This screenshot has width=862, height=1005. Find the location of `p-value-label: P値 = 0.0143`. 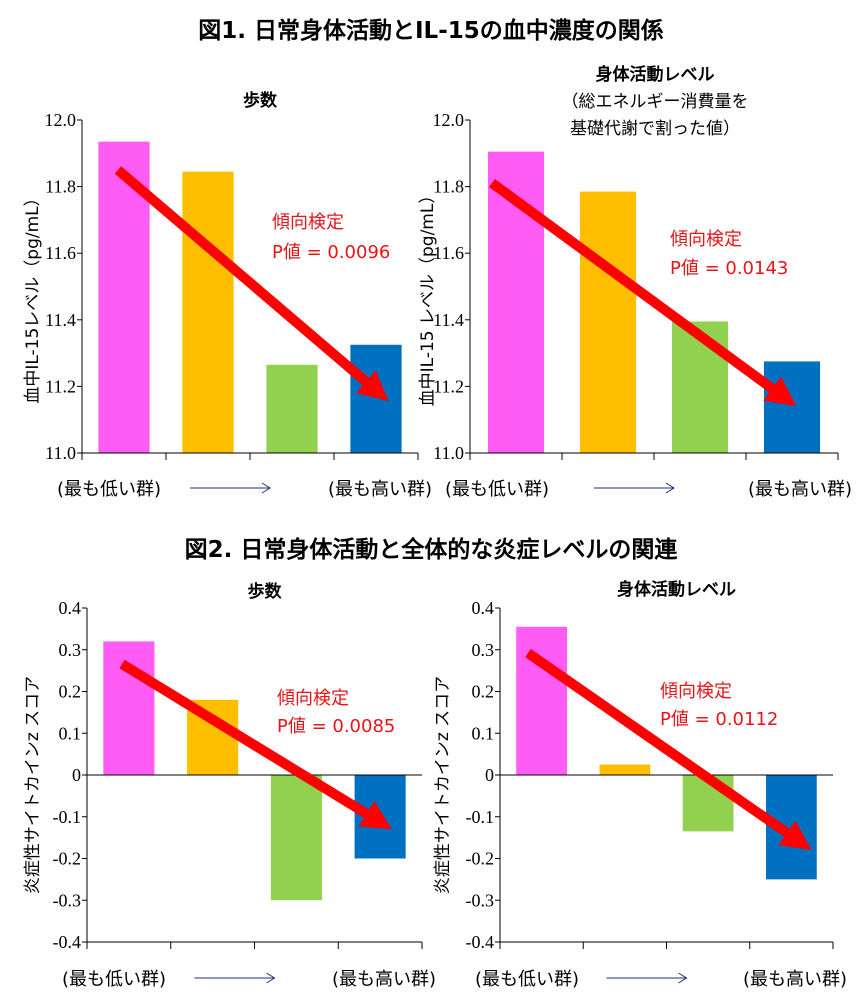

p-value-label: P値 = 0.0143 is located at coordinates (729, 268).